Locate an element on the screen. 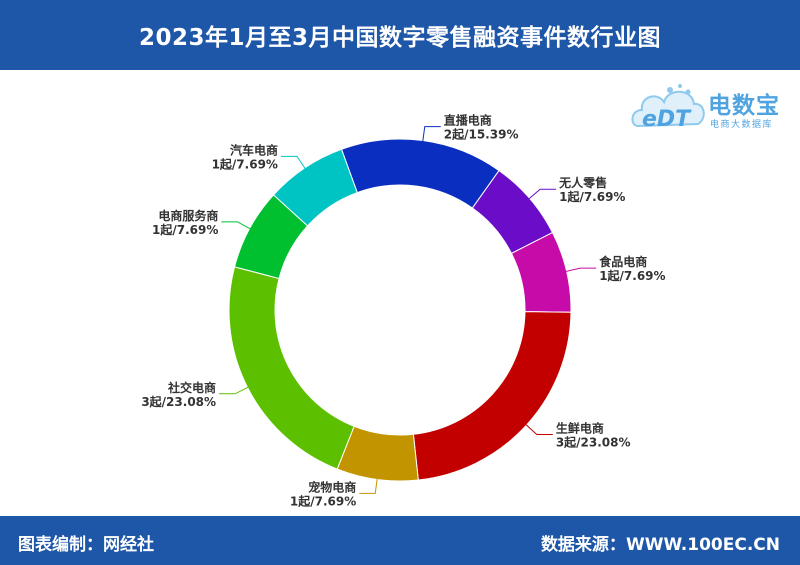  logo-subtext: 电商大数据库 is located at coordinates (742, 125).